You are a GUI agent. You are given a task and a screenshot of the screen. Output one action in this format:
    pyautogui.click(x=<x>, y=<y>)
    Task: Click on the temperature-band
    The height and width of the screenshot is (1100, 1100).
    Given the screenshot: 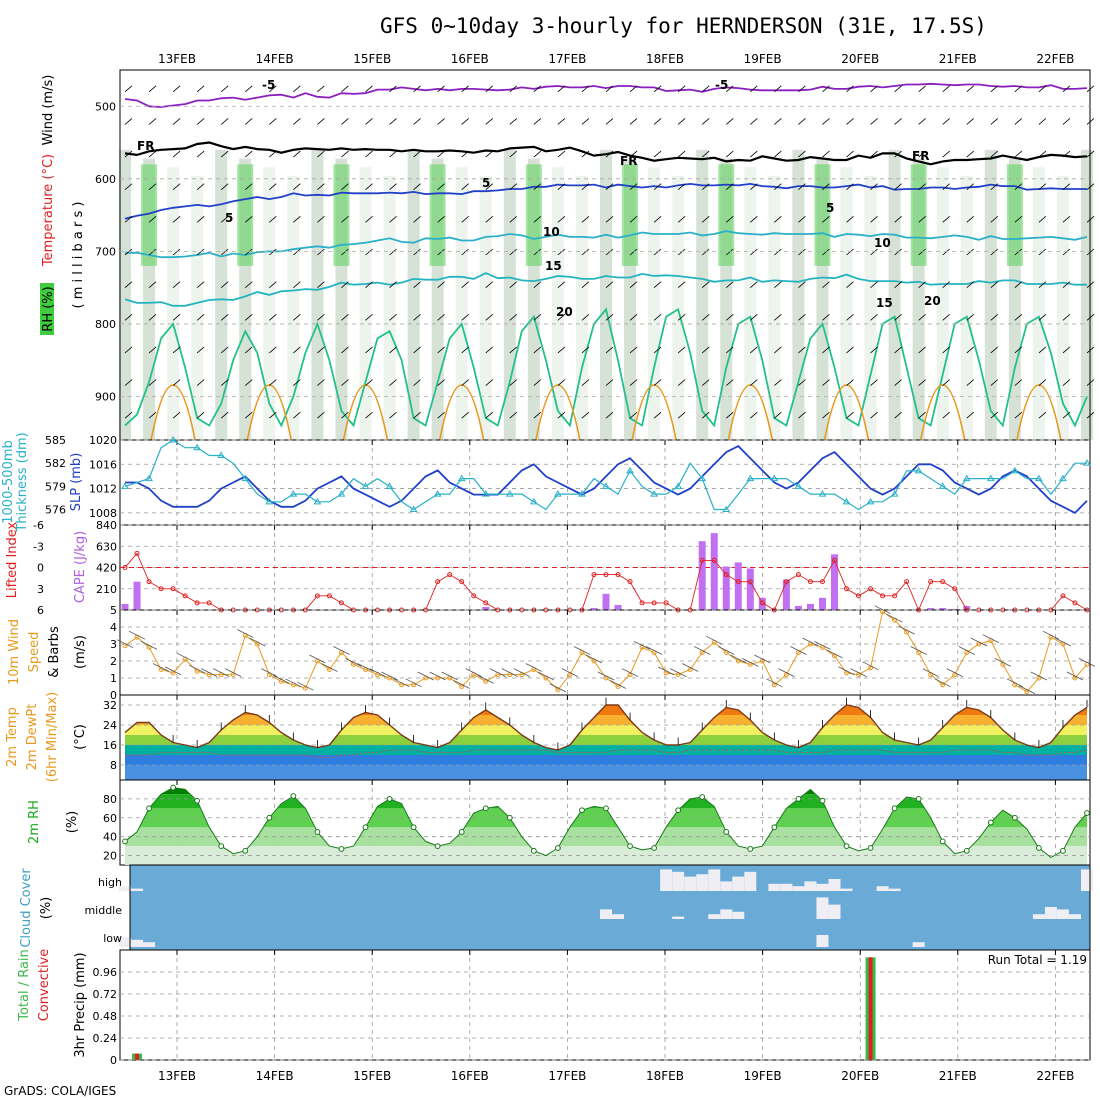 What is the action you would take?
    pyautogui.click(x=606, y=740)
    